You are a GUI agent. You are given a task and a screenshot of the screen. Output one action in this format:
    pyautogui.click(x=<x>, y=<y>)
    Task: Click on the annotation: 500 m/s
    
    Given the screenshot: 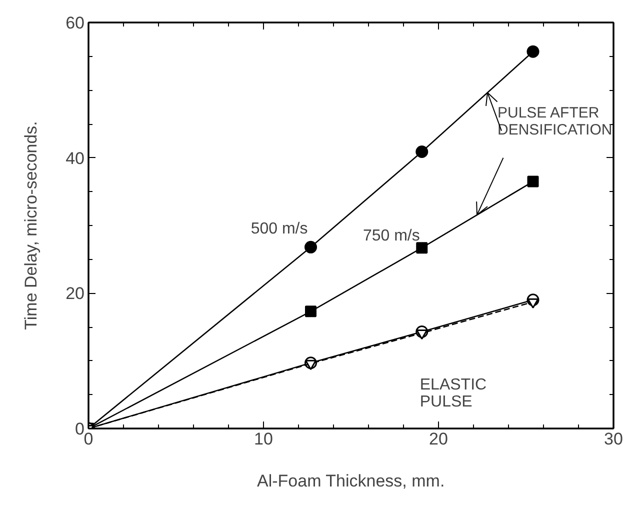 What is the action you would take?
    pyautogui.click(x=279, y=229)
    